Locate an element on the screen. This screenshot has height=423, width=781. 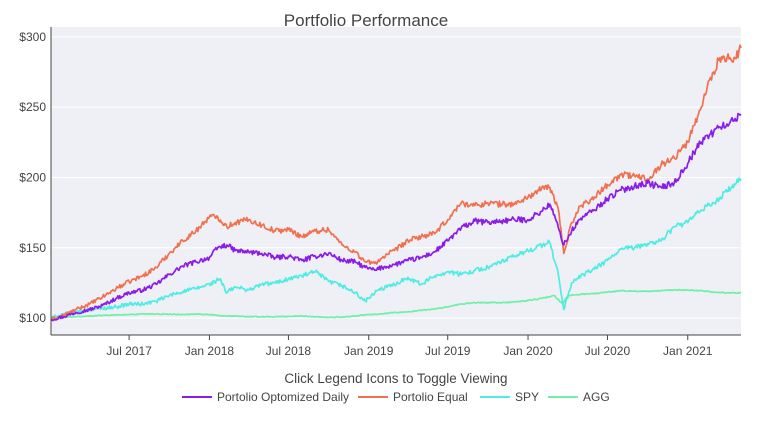
legend-label: SPY is located at coordinates (527, 397).